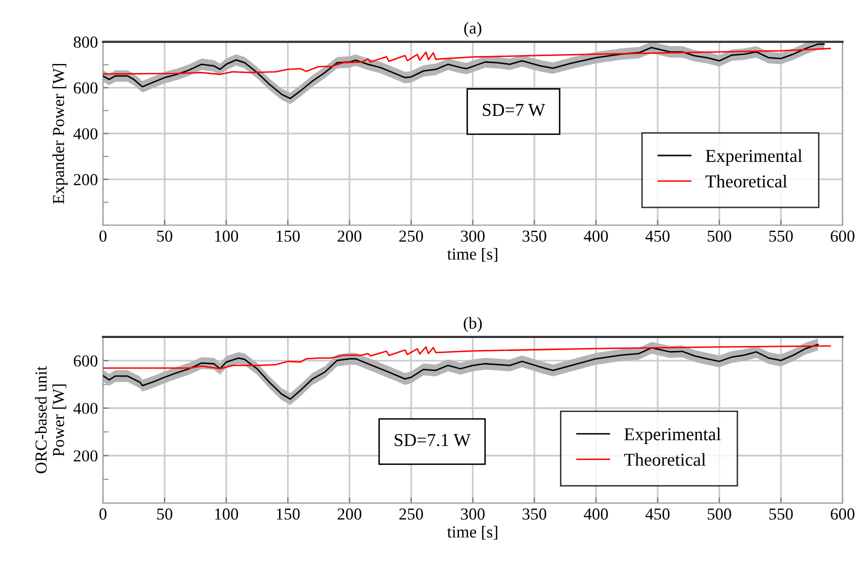  What do you see at coordinates (86, 42) in the screenshot?
I see `y-tick-label: 800` at bounding box center [86, 42].